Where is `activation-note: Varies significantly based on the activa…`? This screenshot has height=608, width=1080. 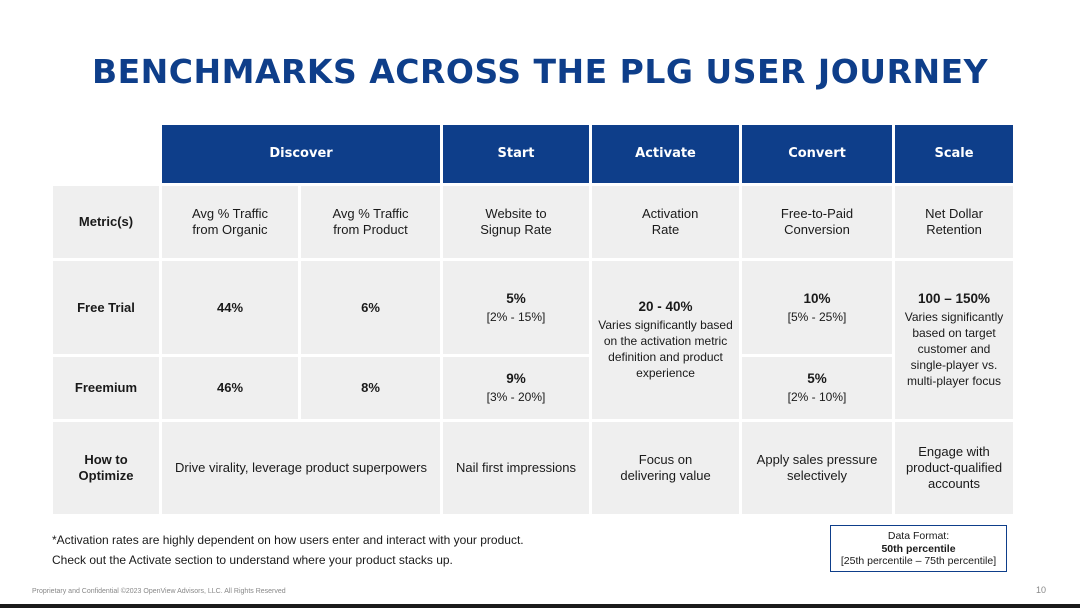
activation-note: Varies significantly based on the activa… is located at coordinates (665, 349).